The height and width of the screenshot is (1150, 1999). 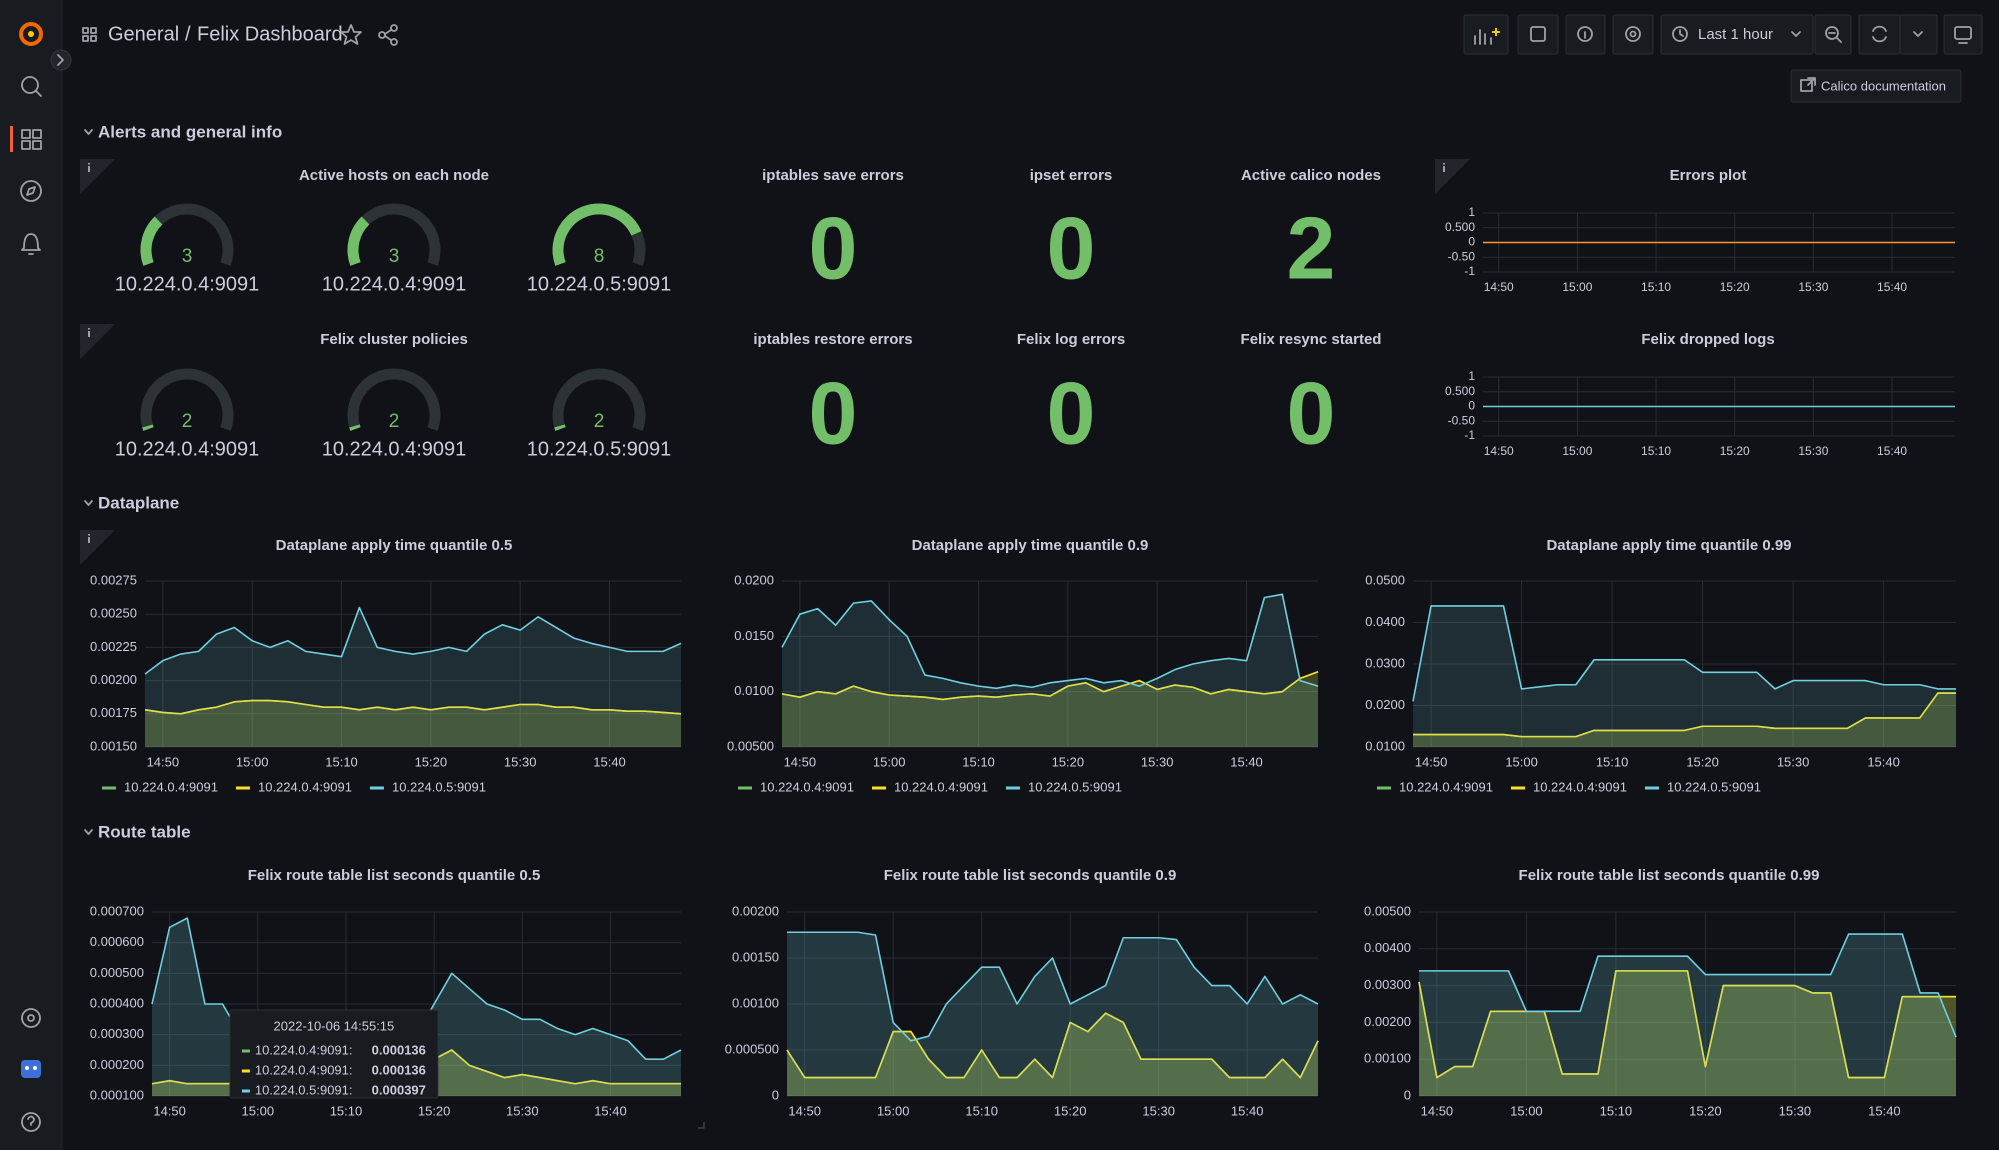 What do you see at coordinates (1385, 704) in the screenshot?
I see `y-tick-label: 0.0200` at bounding box center [1385, 704].